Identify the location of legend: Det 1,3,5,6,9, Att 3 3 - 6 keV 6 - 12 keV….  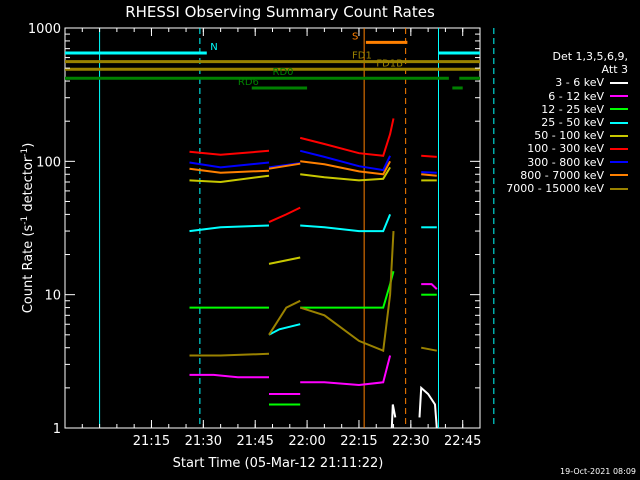
(567, 122).